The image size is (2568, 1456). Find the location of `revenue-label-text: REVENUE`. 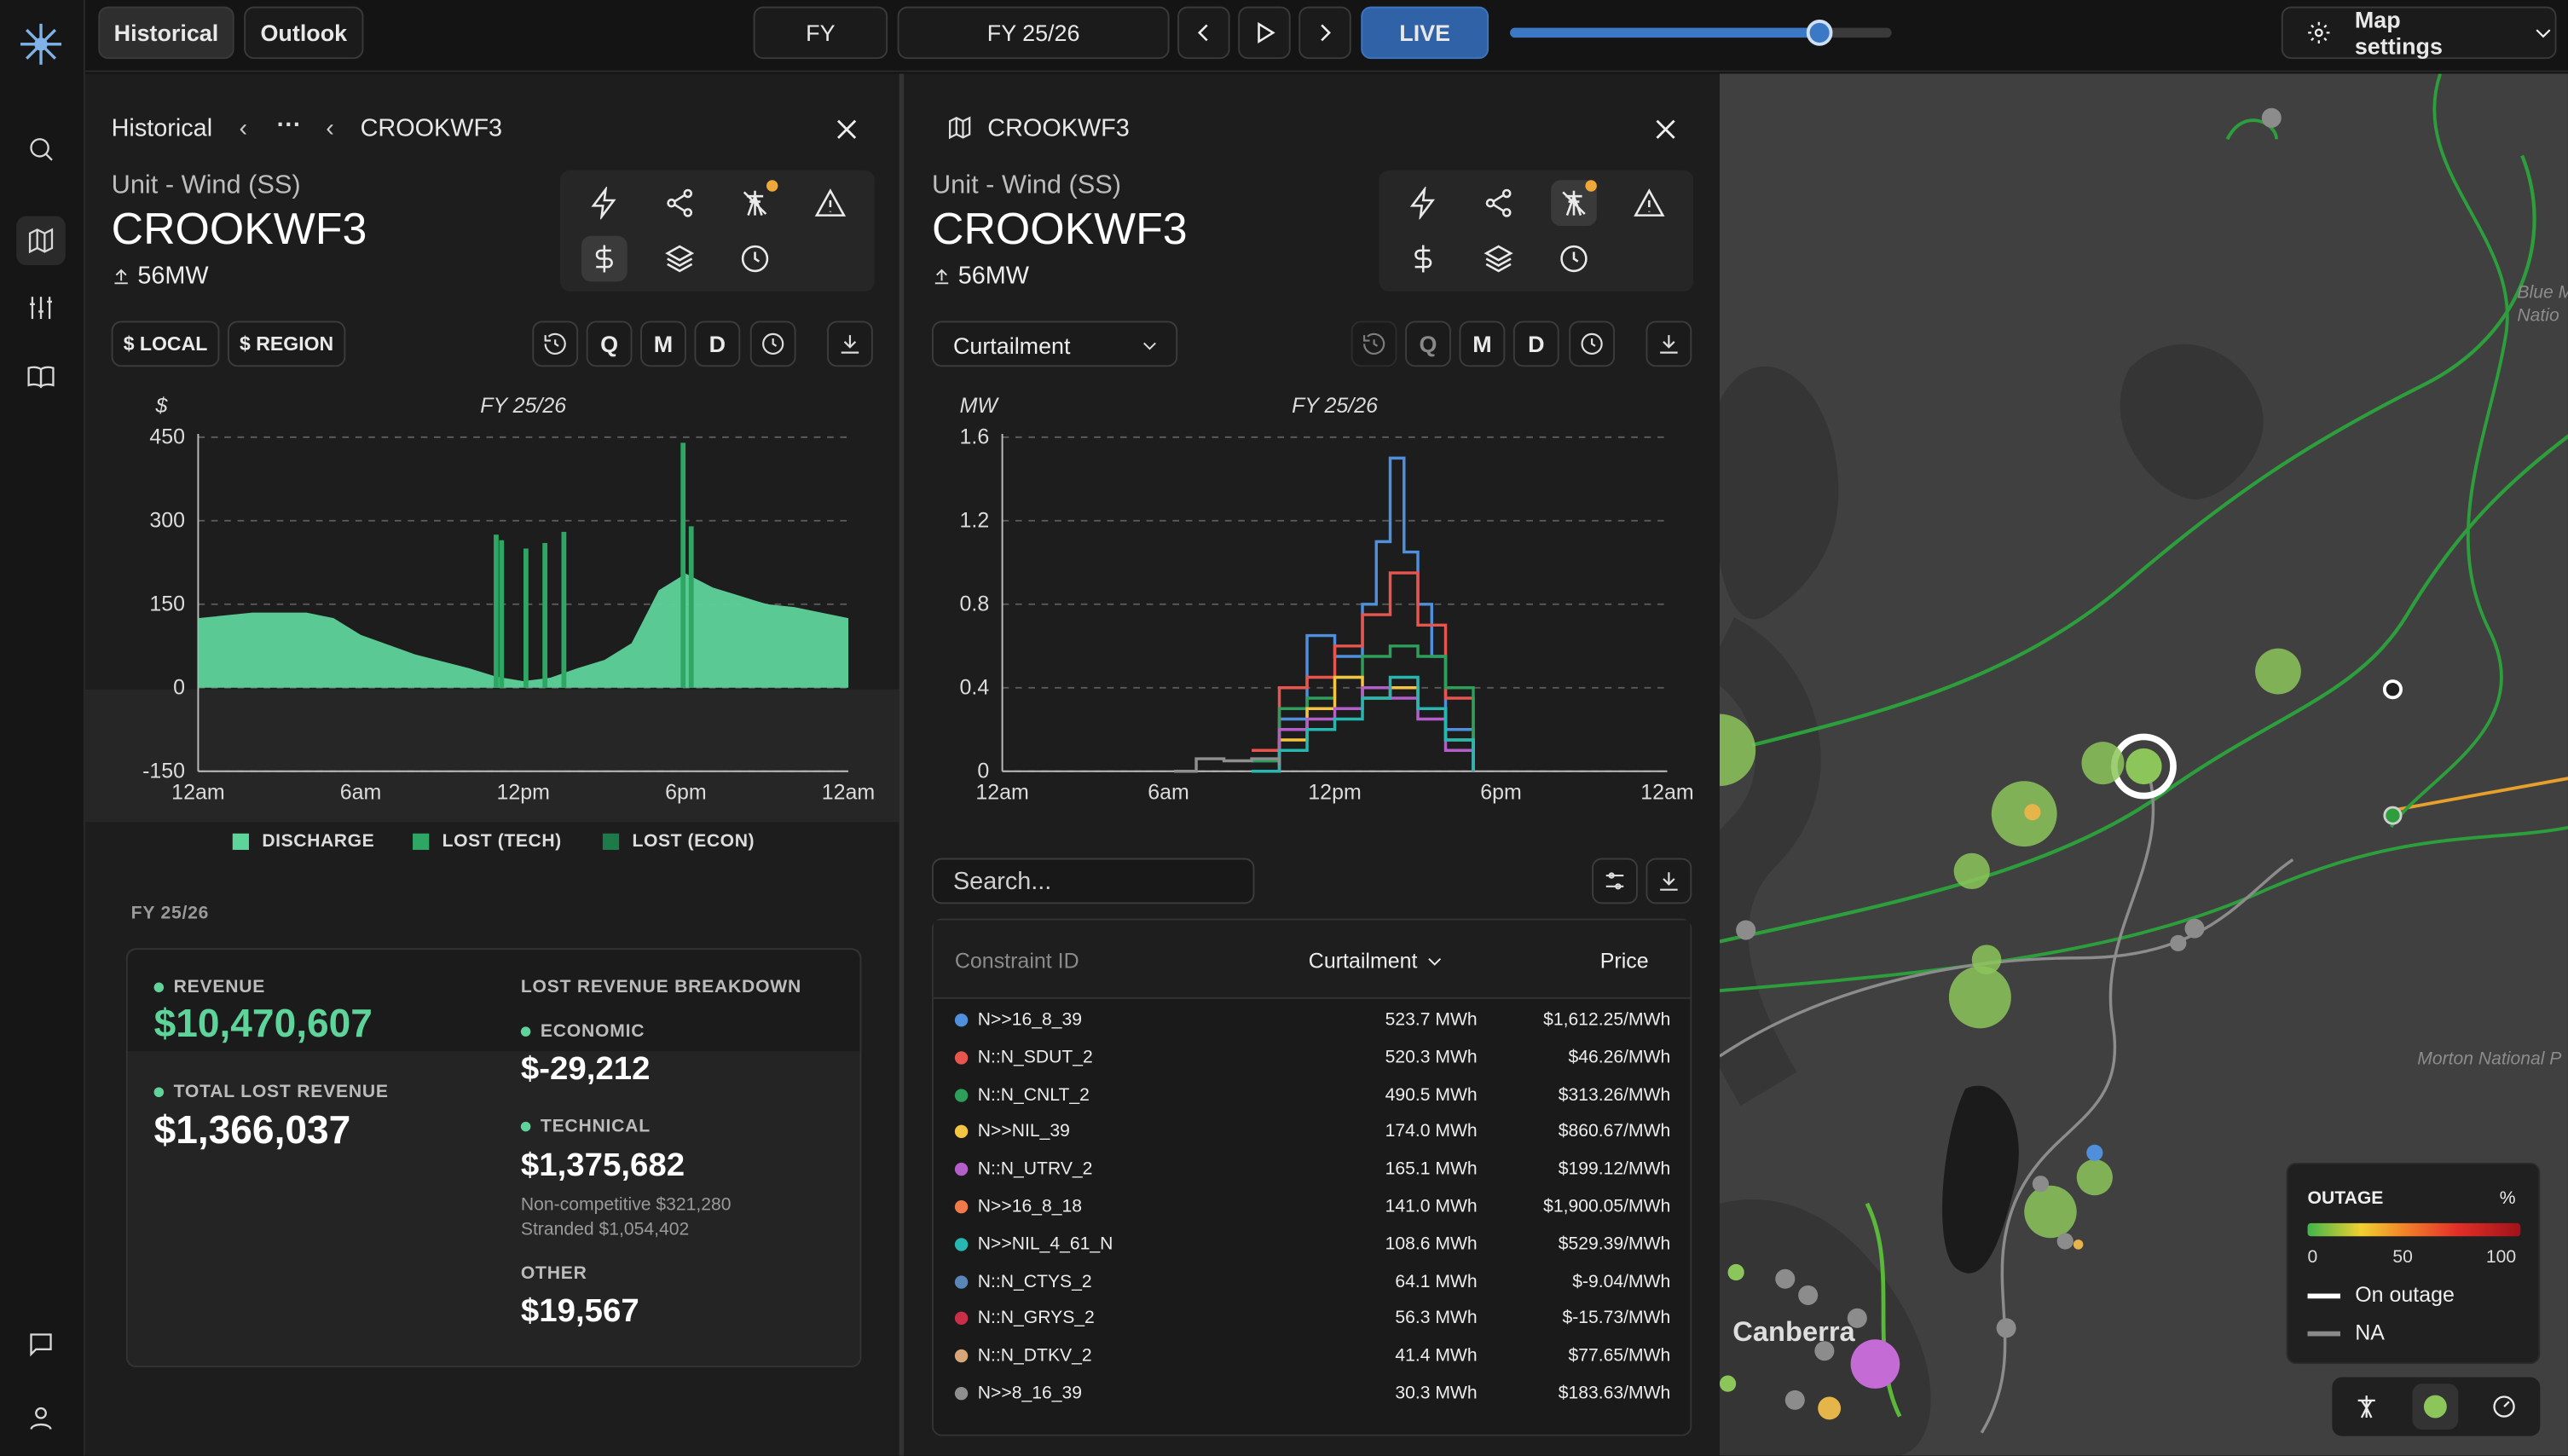

revenue-label-text: REVENUE is located at coordinates (219, 987).